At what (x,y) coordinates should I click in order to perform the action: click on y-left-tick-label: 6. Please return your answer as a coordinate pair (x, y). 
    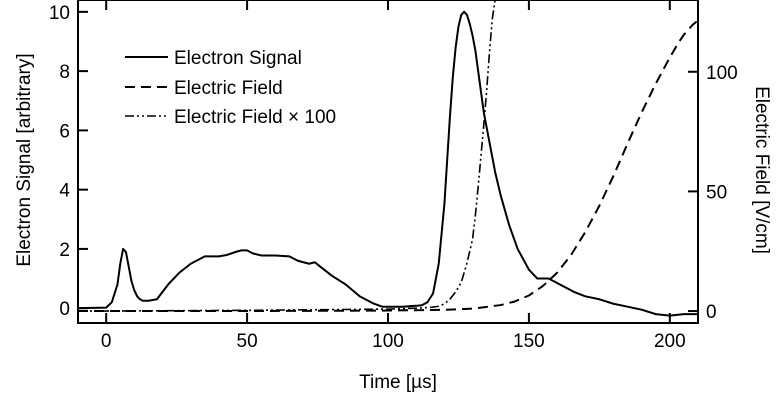
    Looking at the image, I should click on (64, 131).